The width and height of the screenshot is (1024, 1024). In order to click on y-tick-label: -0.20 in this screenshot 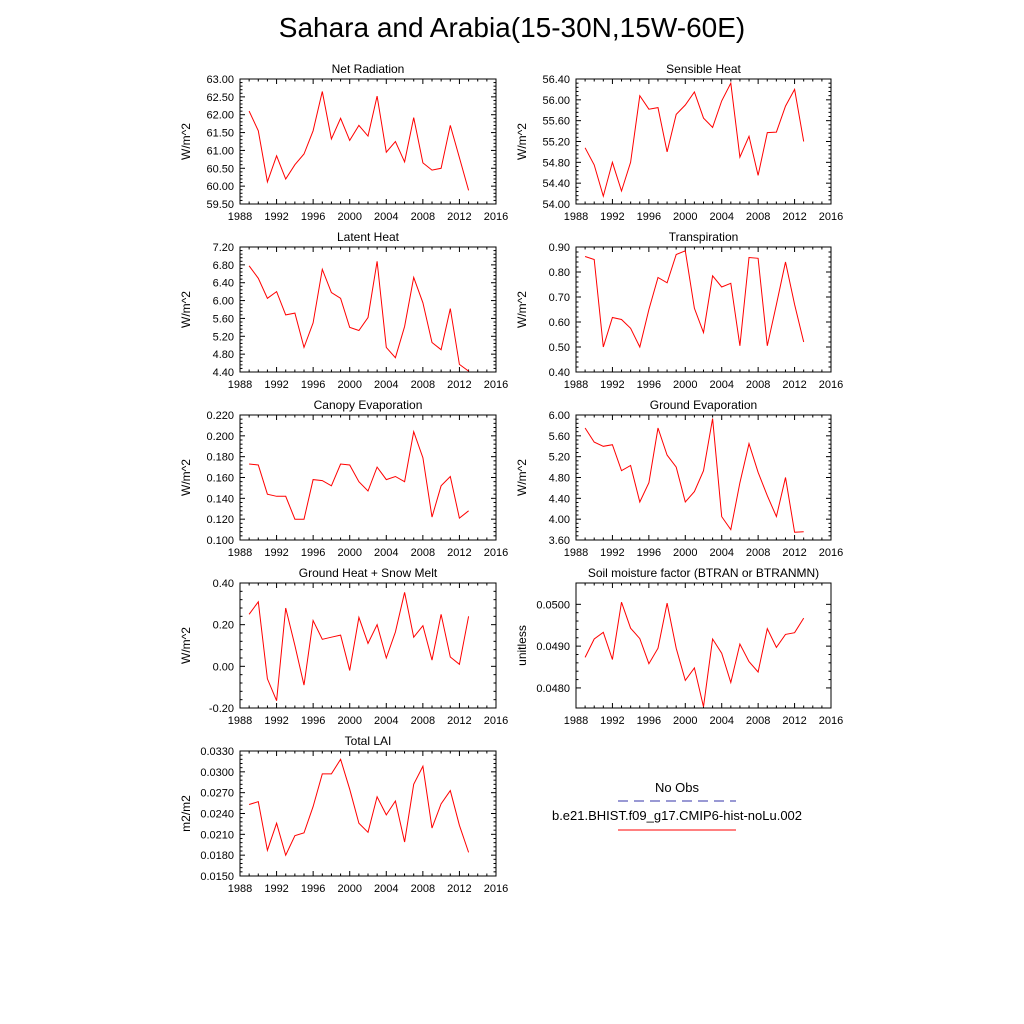, I will do `click(221, 709)`.